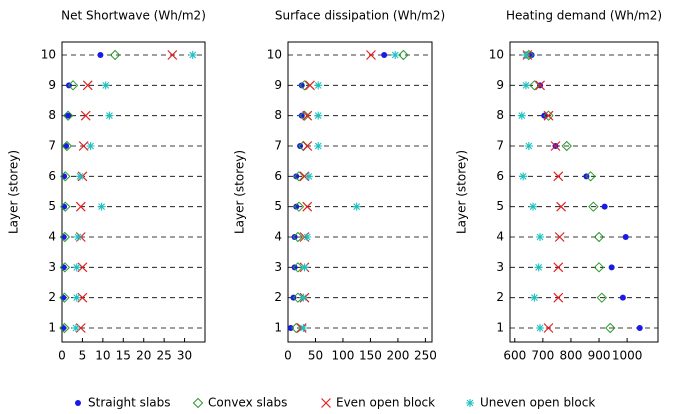  I want to click on x-tick-label: 800, so click(570, 356).